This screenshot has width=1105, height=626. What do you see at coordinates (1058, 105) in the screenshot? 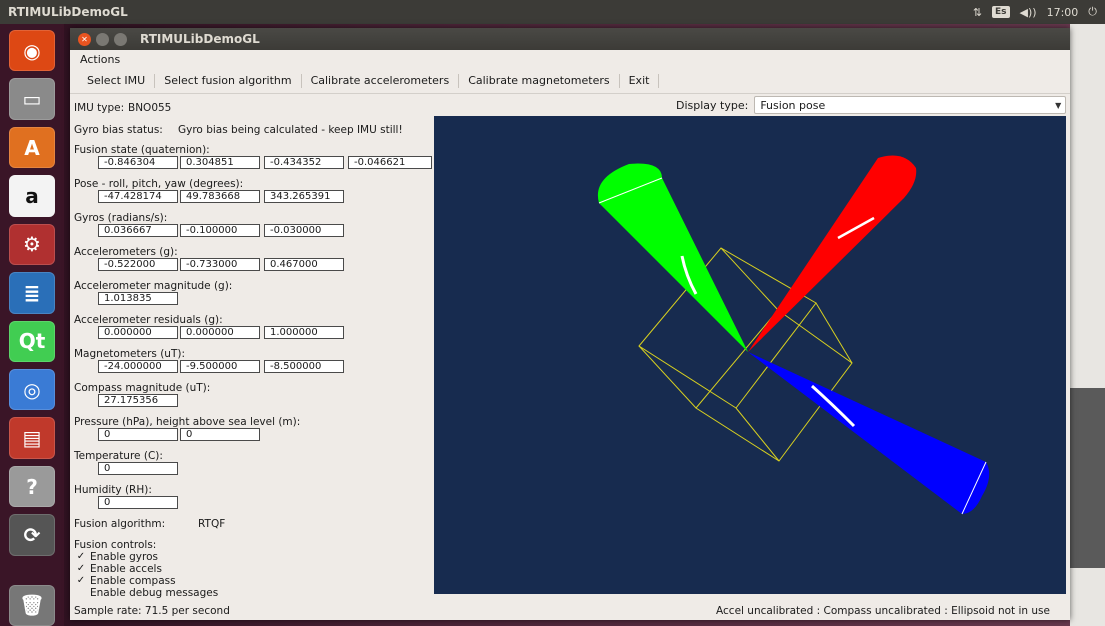
I see `dropdown-arrow-icon: ▼` at bounding box center [1058, 105].